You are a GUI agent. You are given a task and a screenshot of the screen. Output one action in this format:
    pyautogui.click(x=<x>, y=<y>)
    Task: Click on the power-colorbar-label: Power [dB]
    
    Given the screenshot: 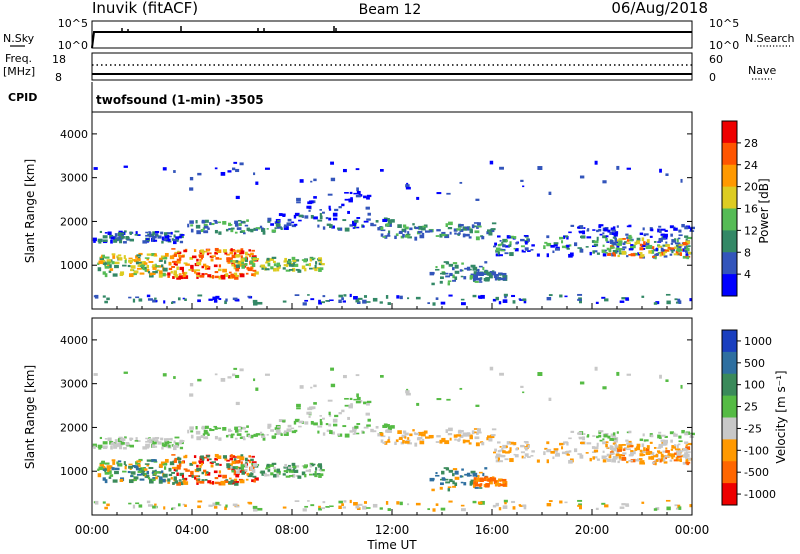 What is the action you would take?
    pyautogui.click(x=764, y=210)
    